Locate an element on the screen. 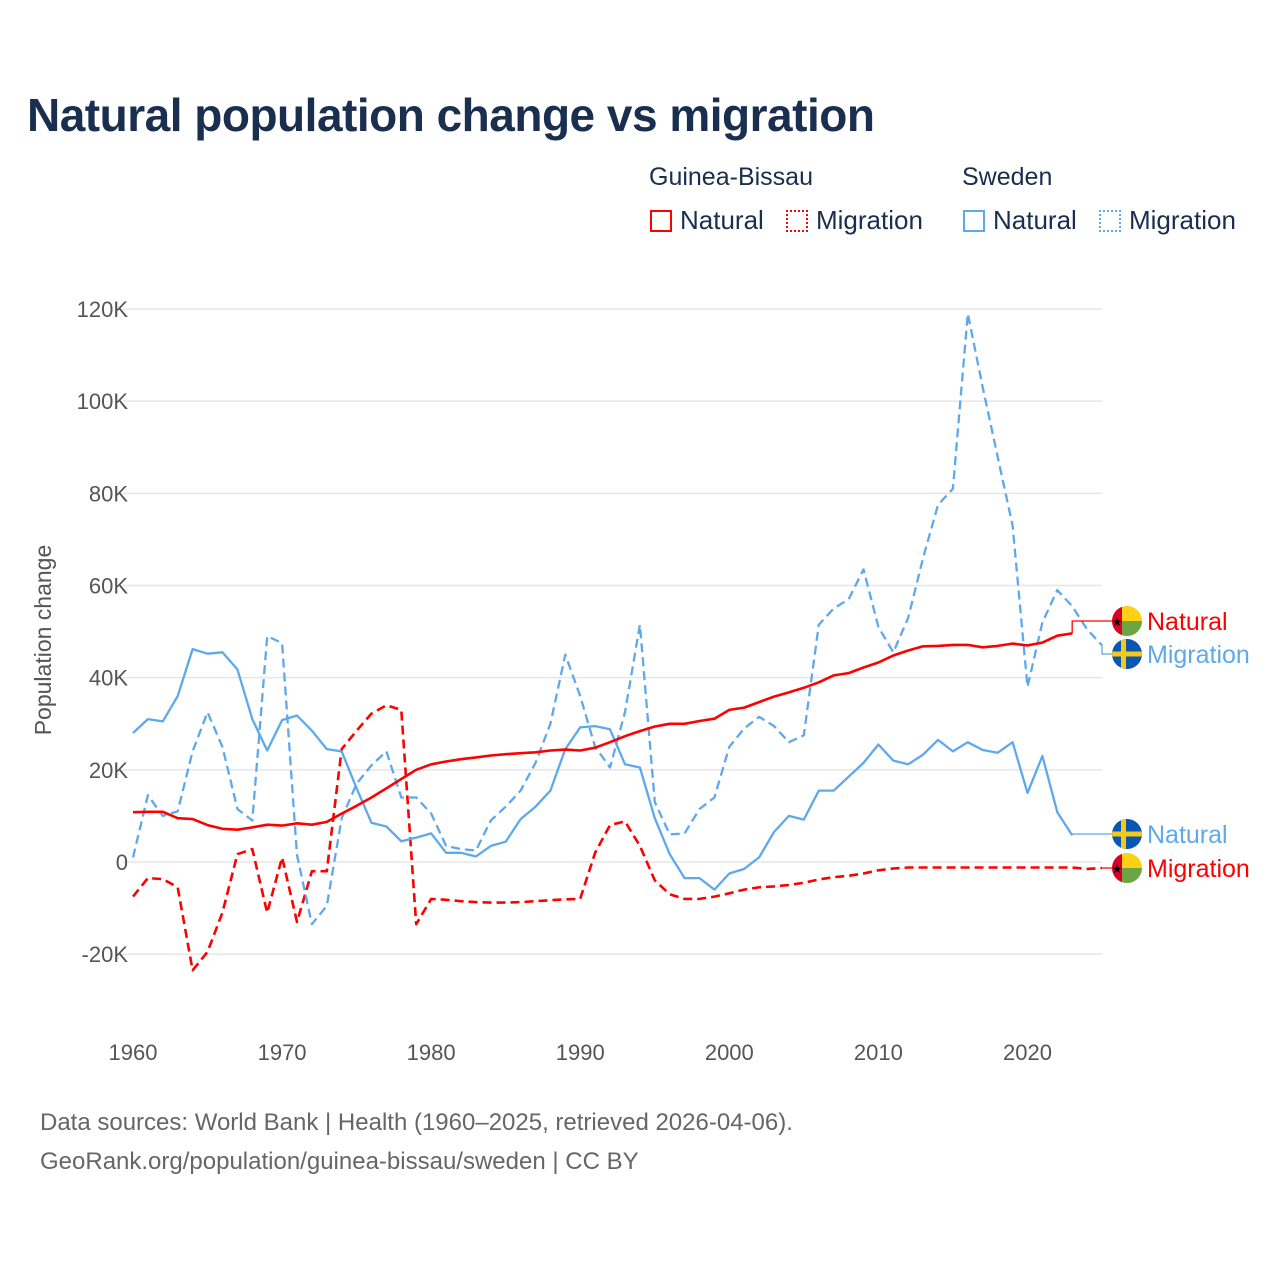  legend-item-gb-migration: Migration is located at coordinates (854, 220).